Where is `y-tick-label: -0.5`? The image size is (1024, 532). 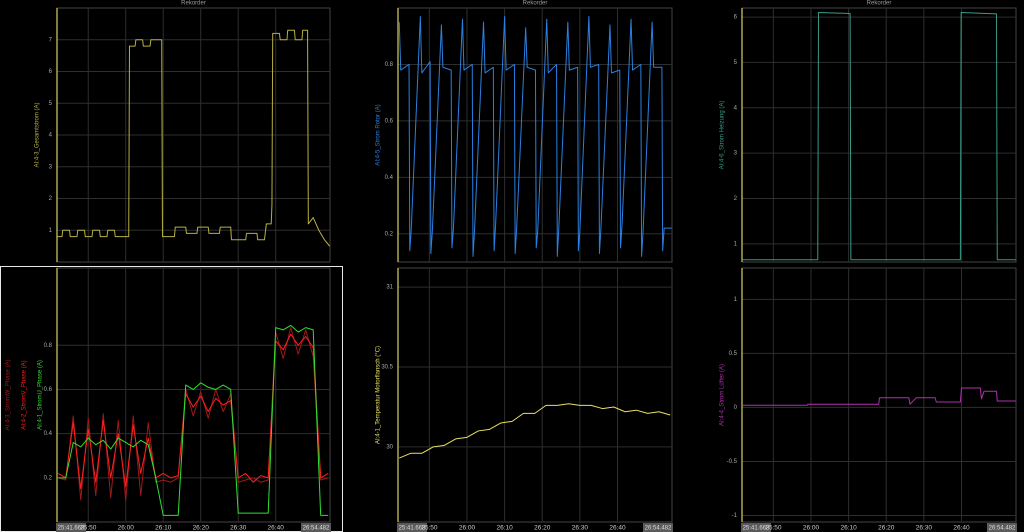 y-tick-label: -0.5 is located at coordinates (732, 462).